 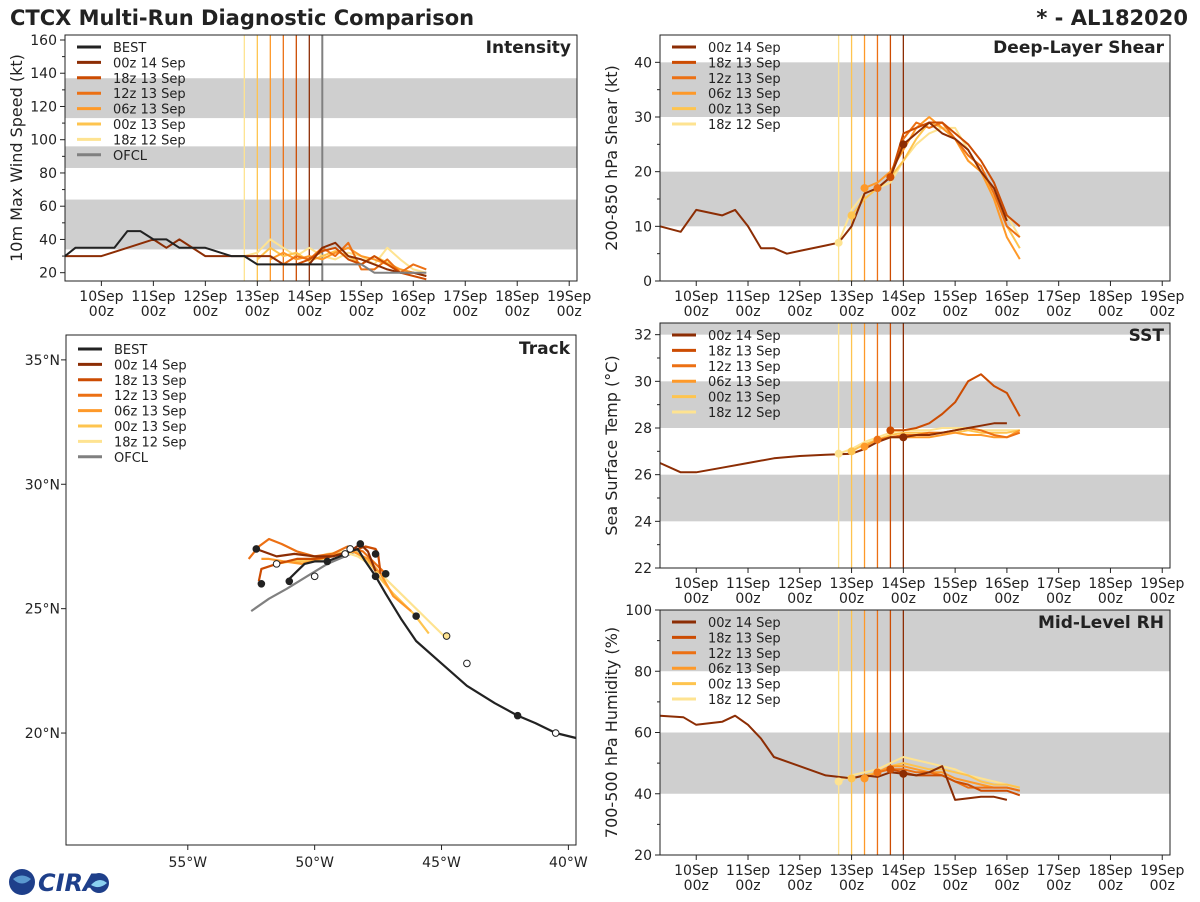 What do you see at coordinates (1162, 584) in the screenshot?
I see `x-tick-label: 19Sep` at bounding box center [1162, 584].